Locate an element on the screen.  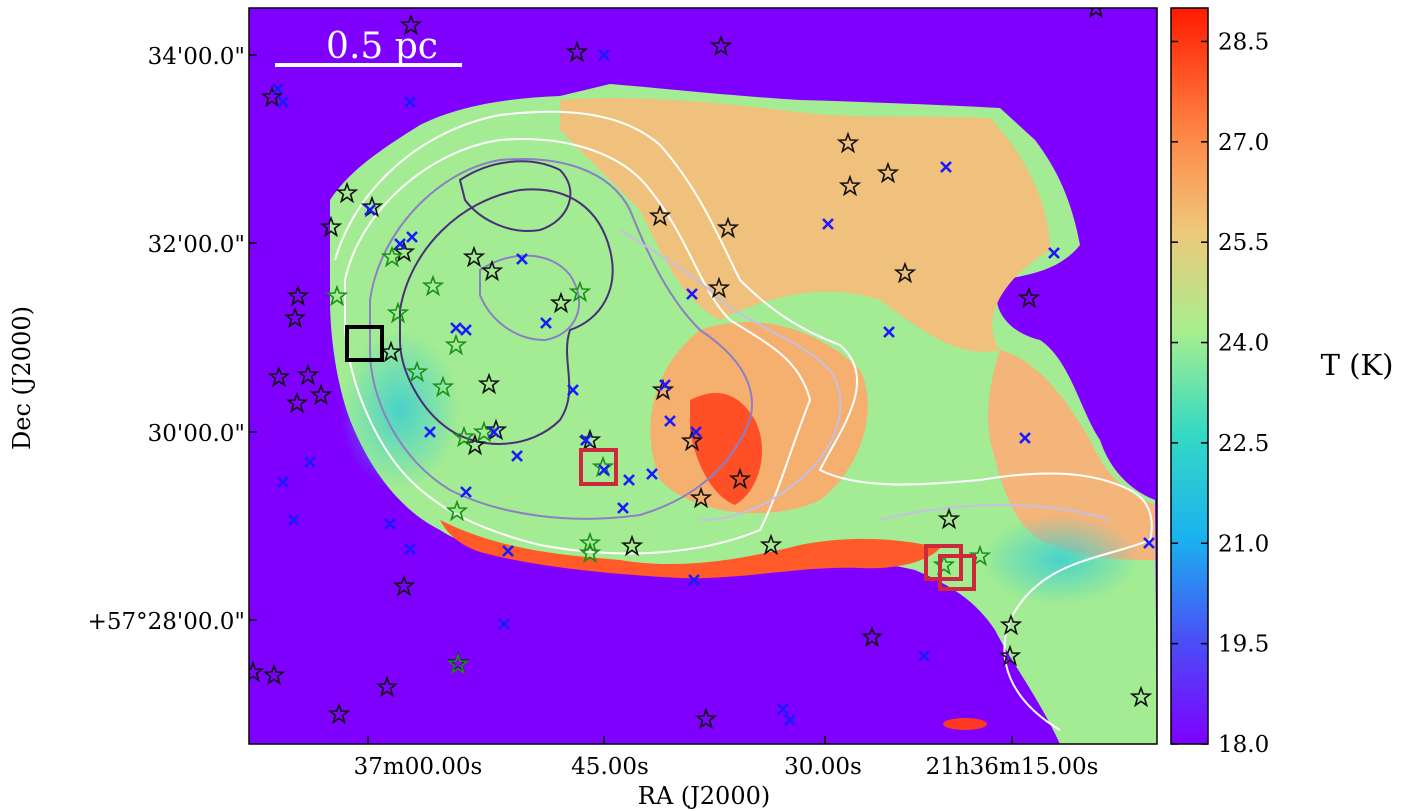
cool-region-west is located at coordinates (400, 410).